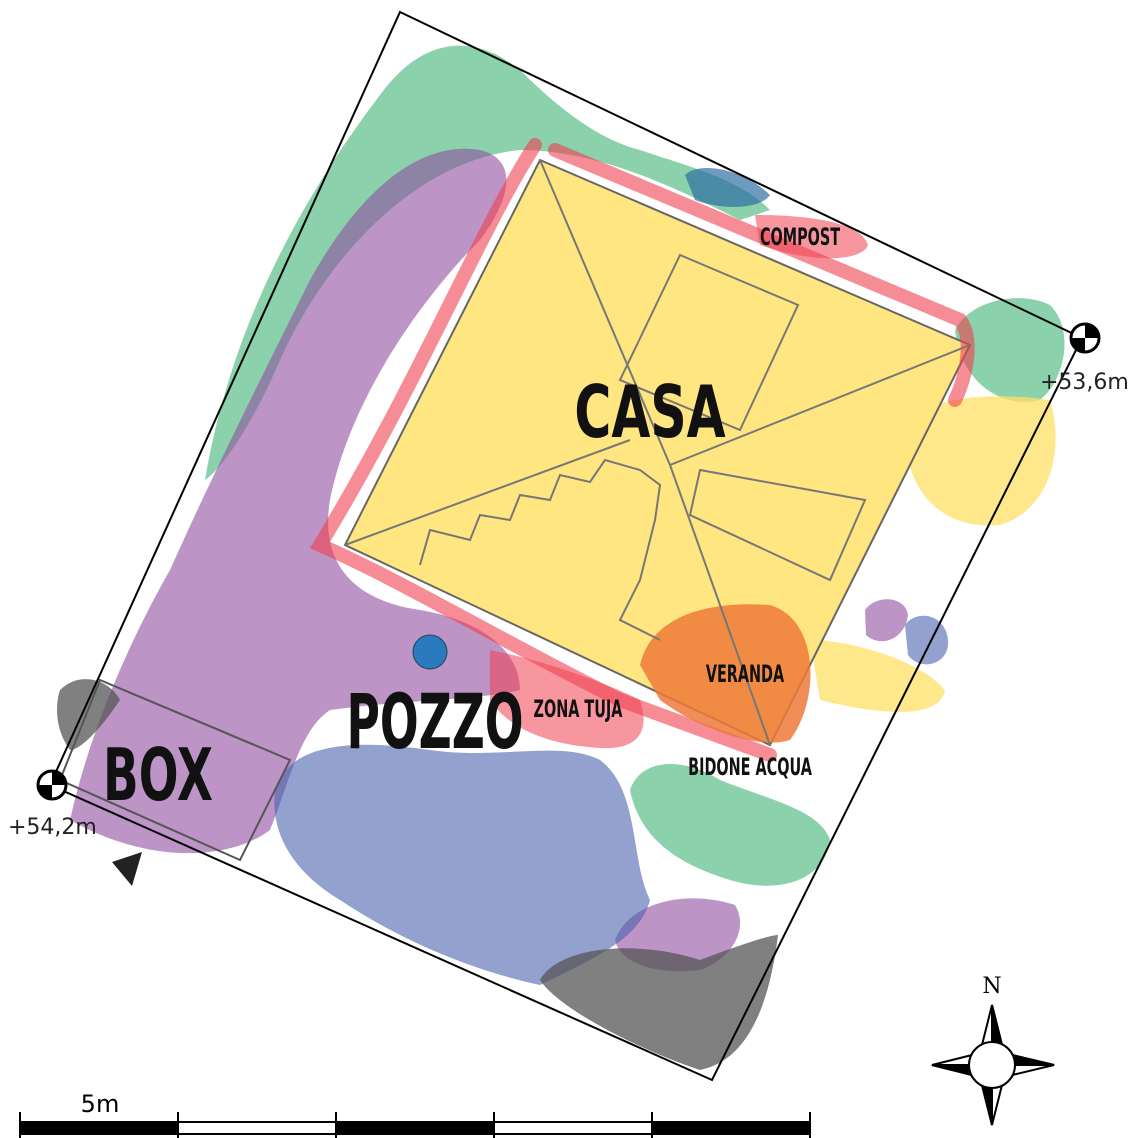 This screenshot has height=1138, width=1141. I want to click on house-label: CASA, so click(649, 412).